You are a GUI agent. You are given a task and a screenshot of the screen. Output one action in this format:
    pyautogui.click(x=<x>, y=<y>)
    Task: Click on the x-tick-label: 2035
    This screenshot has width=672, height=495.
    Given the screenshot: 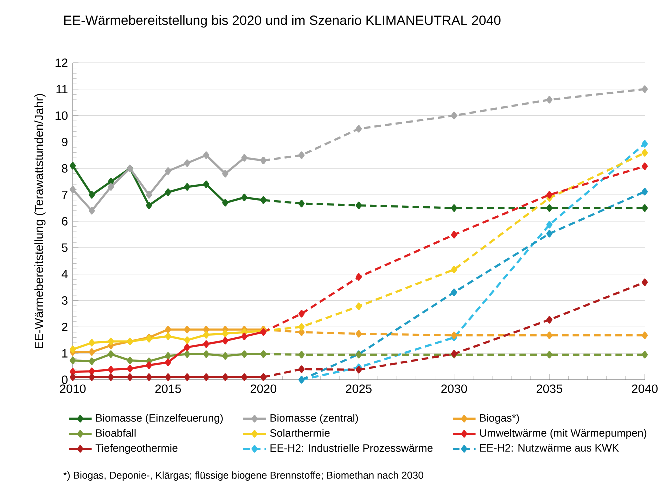 What is the action you would take?
    pyautogui.click(x=549, y=389)
    